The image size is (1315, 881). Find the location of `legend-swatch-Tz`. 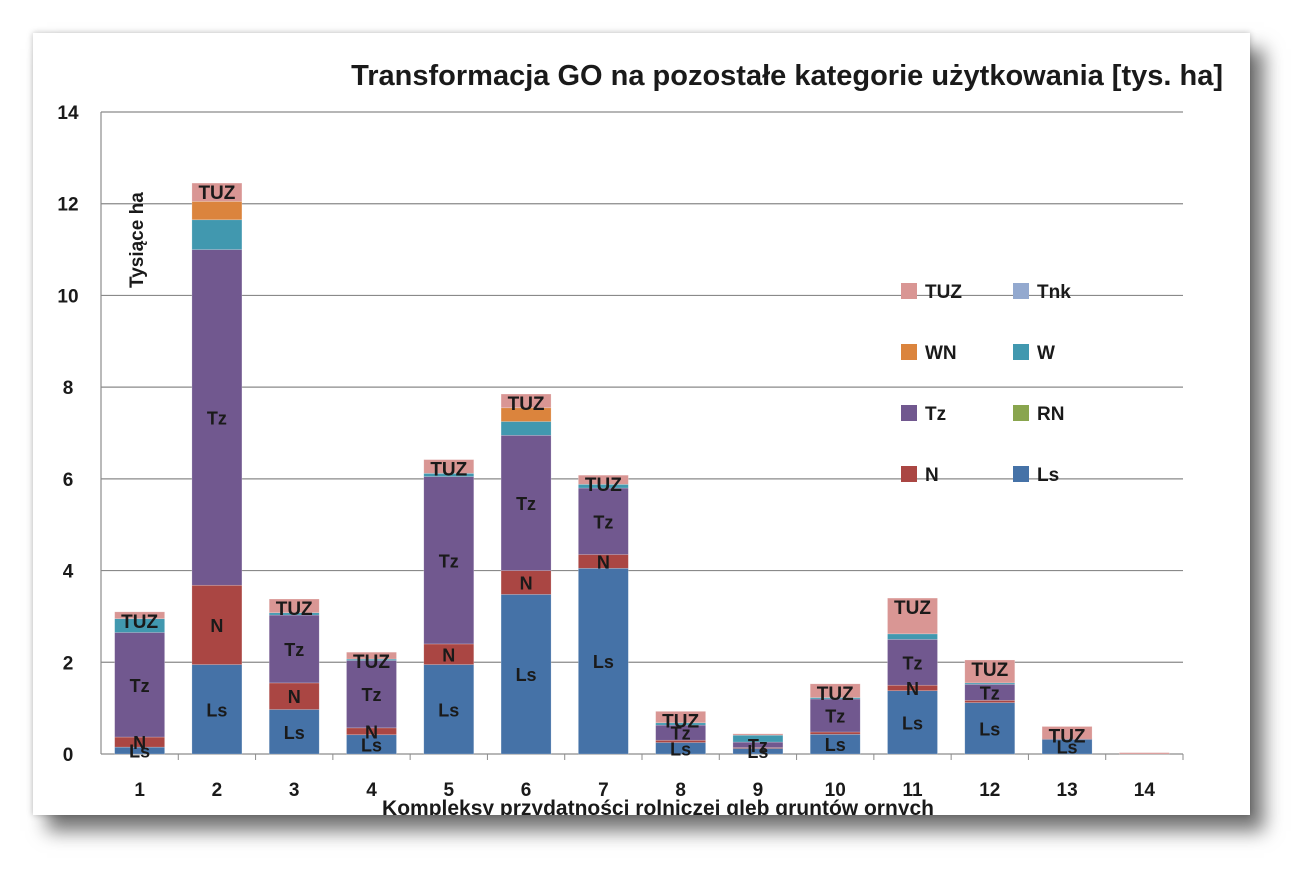

legend-swatch-Tz is located at coordinates (909, 413).